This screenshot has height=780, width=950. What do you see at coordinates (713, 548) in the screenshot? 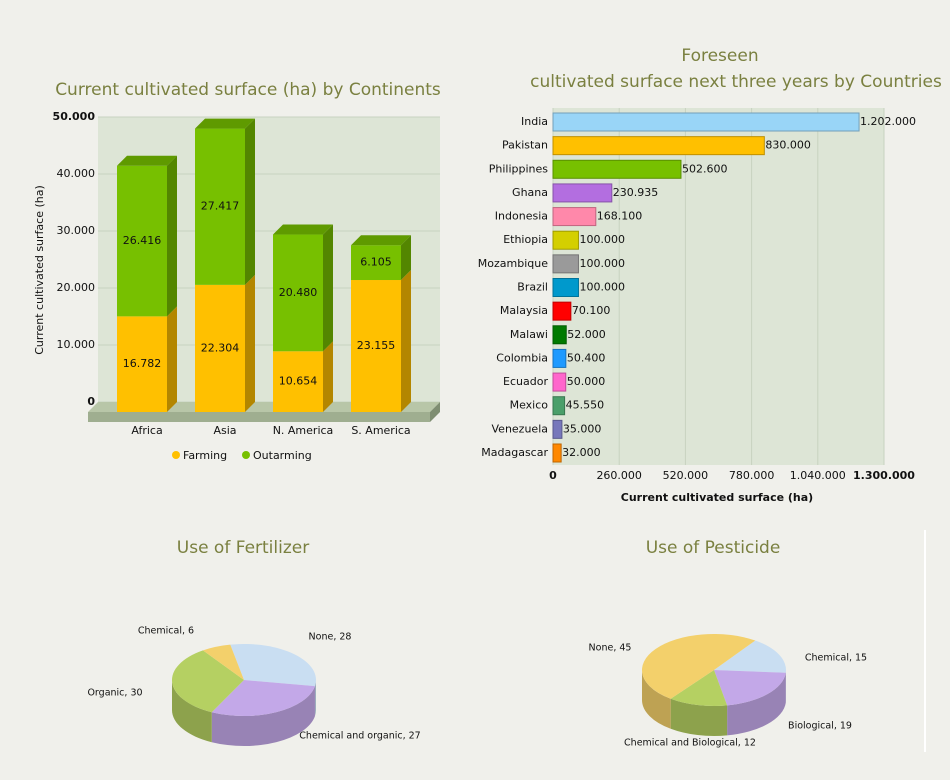
I see `chart-title: Use of Pesticide` at bounding box center [713, 548].